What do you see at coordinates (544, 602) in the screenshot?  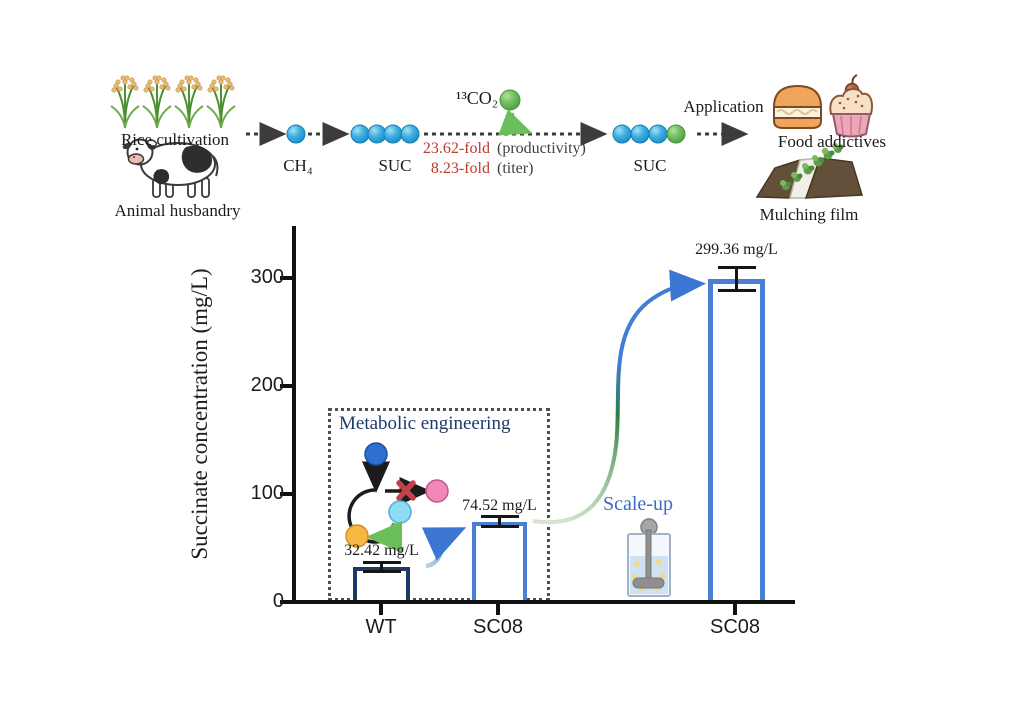 I see `x-axis-line` at bounding box center [544, 602].